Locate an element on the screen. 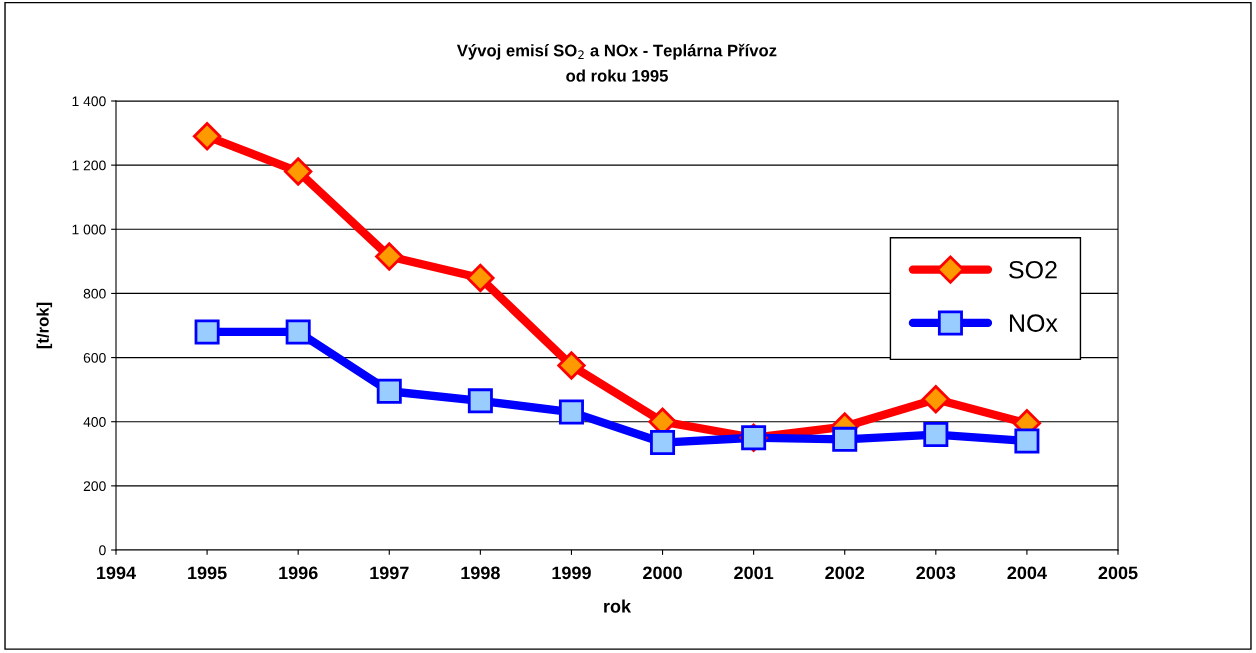 Image resolution: width=1256 pixels, height=653 pixels. x-tick-label: 2001 is located at coordinates (754, 573).